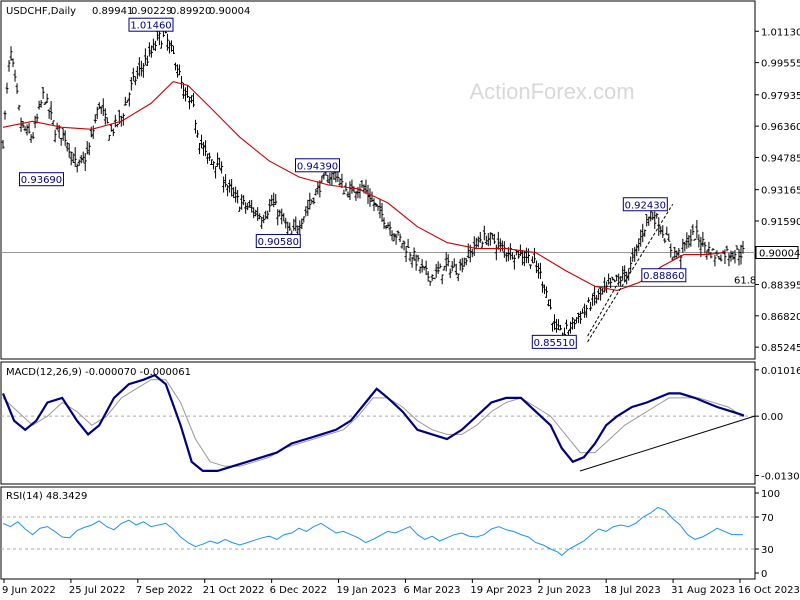  I want to click on macd-signal-line, so click(373, 423).